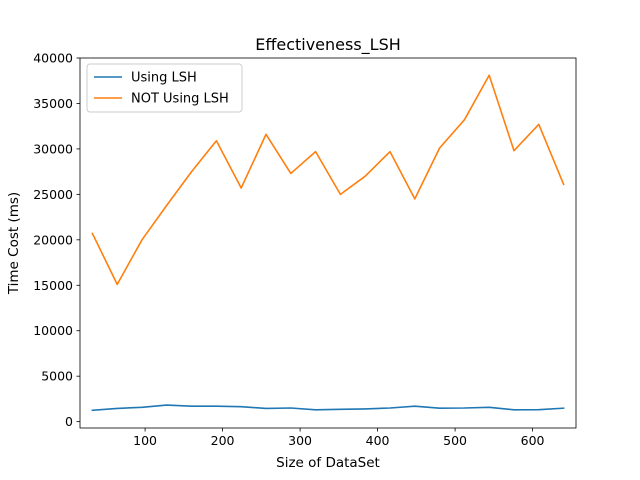 The height and width of the screenshot is (480, 640). What do you see at coordinates (378, 440) in the screenshot?
I see `x-tick-label: 400` at bounding box center [378, 440].